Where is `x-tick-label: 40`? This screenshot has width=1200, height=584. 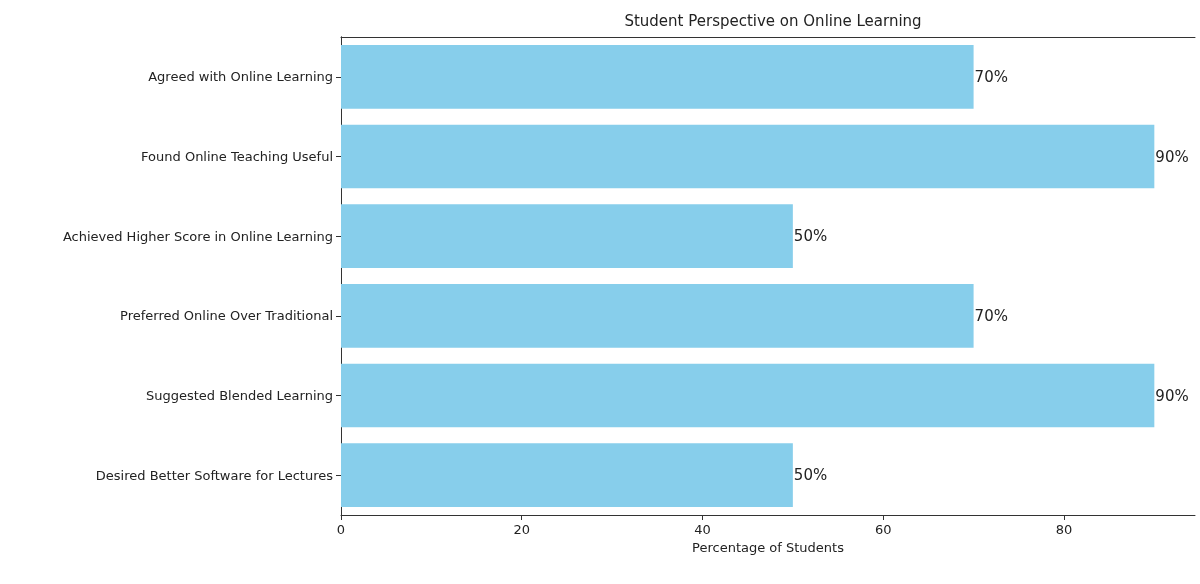
x-tick-label: 40 is located at coordinates (702, 529).